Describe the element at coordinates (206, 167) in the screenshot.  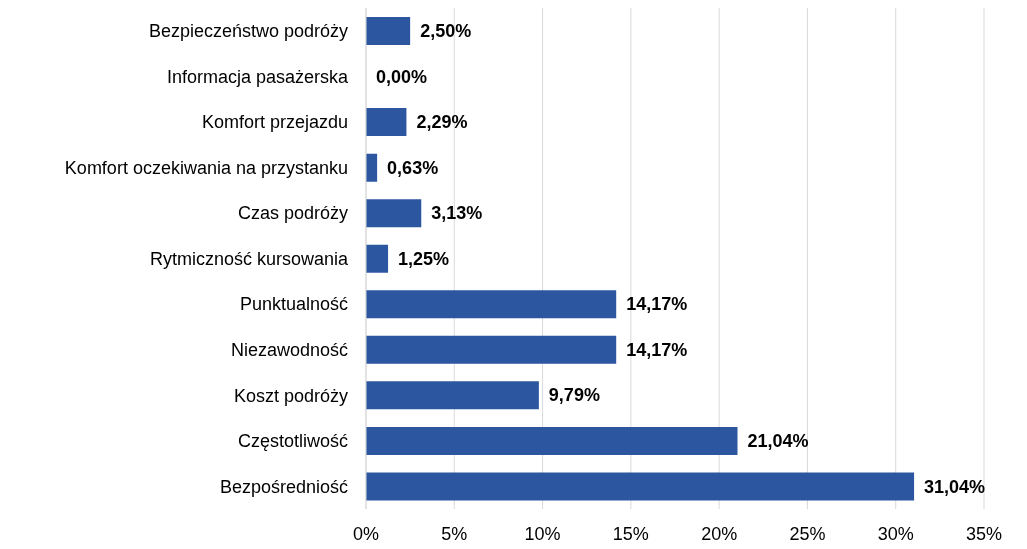
I see `y-tick-label: Komfort oczekiwania na przystanku` at that location.